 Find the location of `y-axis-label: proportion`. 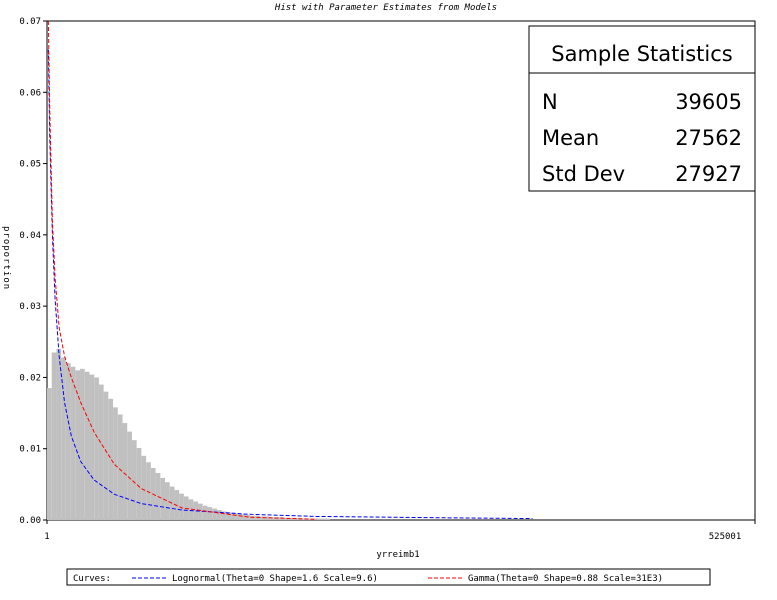

y-axis-label: proportion is located at coordinates (6, 258).